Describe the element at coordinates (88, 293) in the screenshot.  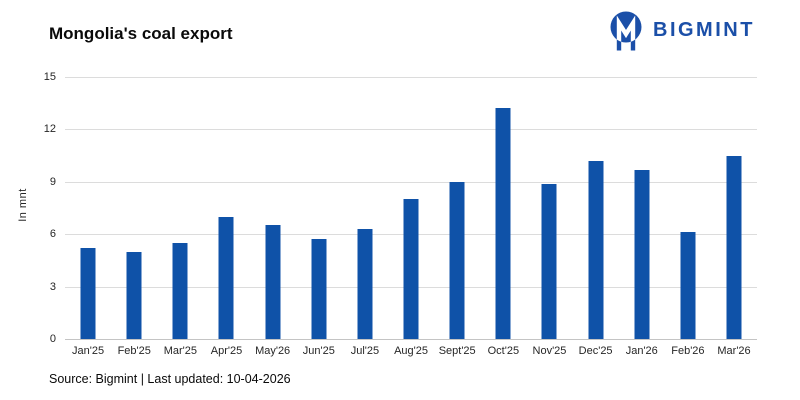
I see `bar-Jan'25` at that location.